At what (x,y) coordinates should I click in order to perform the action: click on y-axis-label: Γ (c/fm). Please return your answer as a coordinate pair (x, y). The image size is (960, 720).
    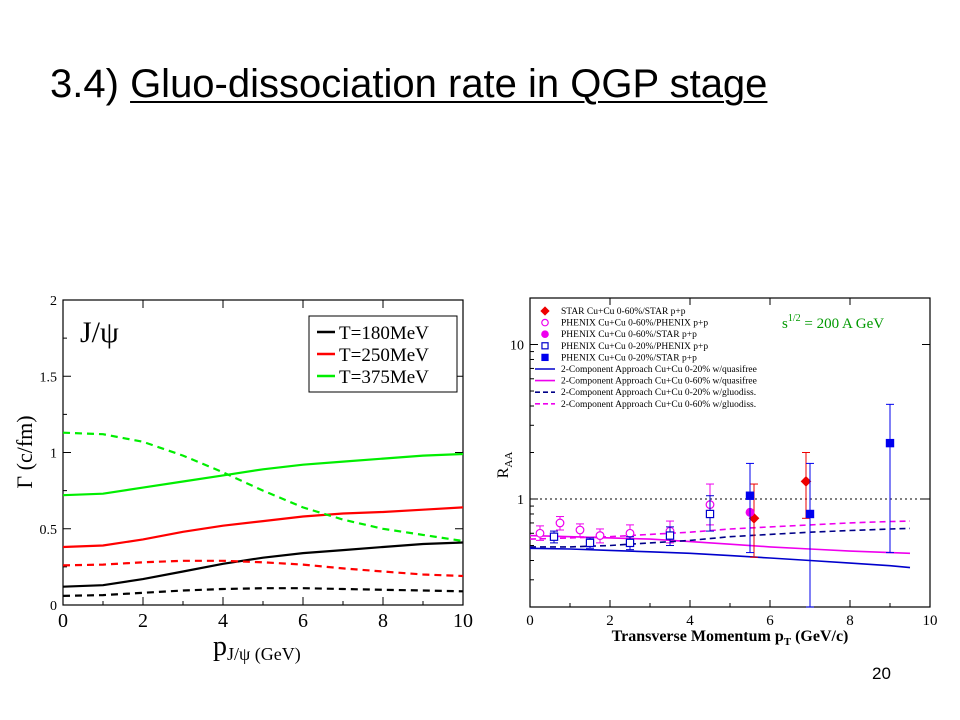
    Looking at the image, I should click on (24, 451).